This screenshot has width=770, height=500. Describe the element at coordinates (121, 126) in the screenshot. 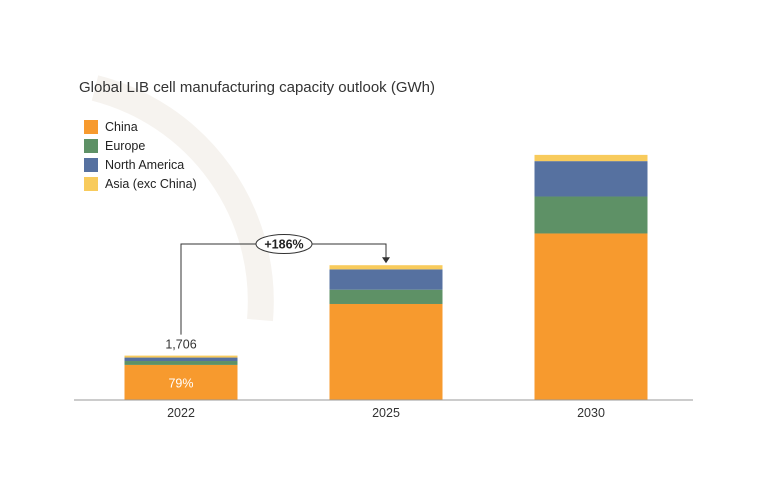

I see `legend-label-china: China` at that location.